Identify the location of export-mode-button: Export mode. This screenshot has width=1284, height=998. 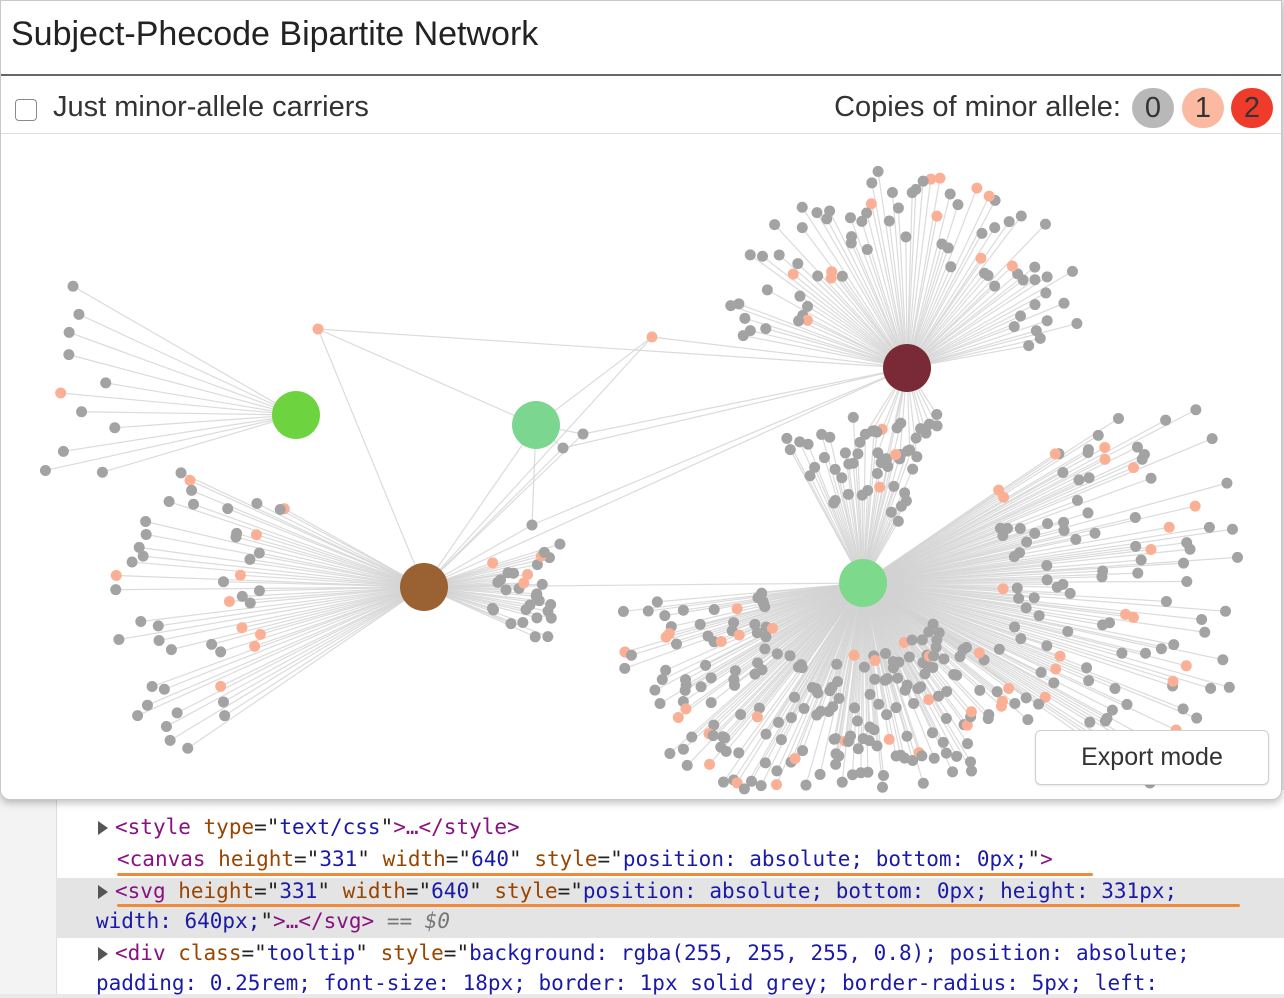
(1152, 757).